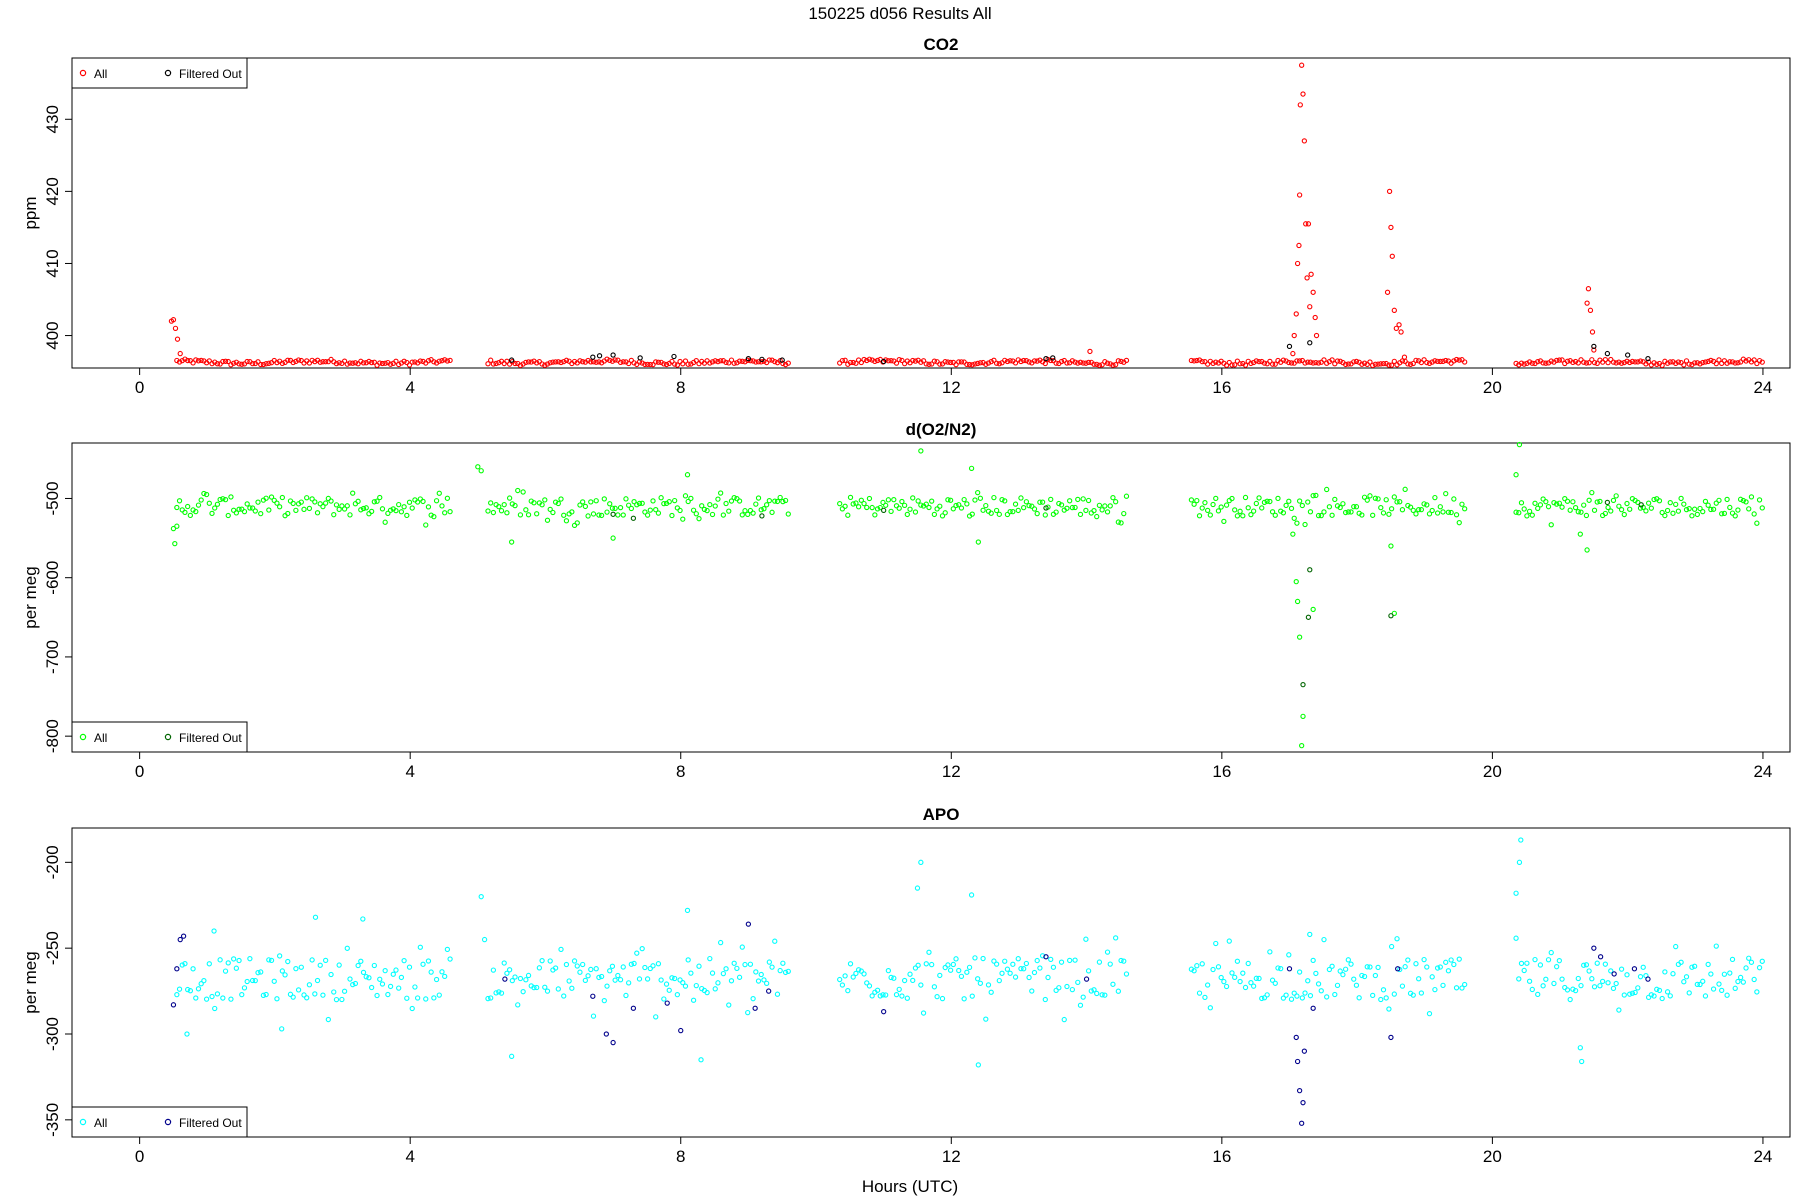  I want to click on x-tick-label: 12, so click(951, 387).